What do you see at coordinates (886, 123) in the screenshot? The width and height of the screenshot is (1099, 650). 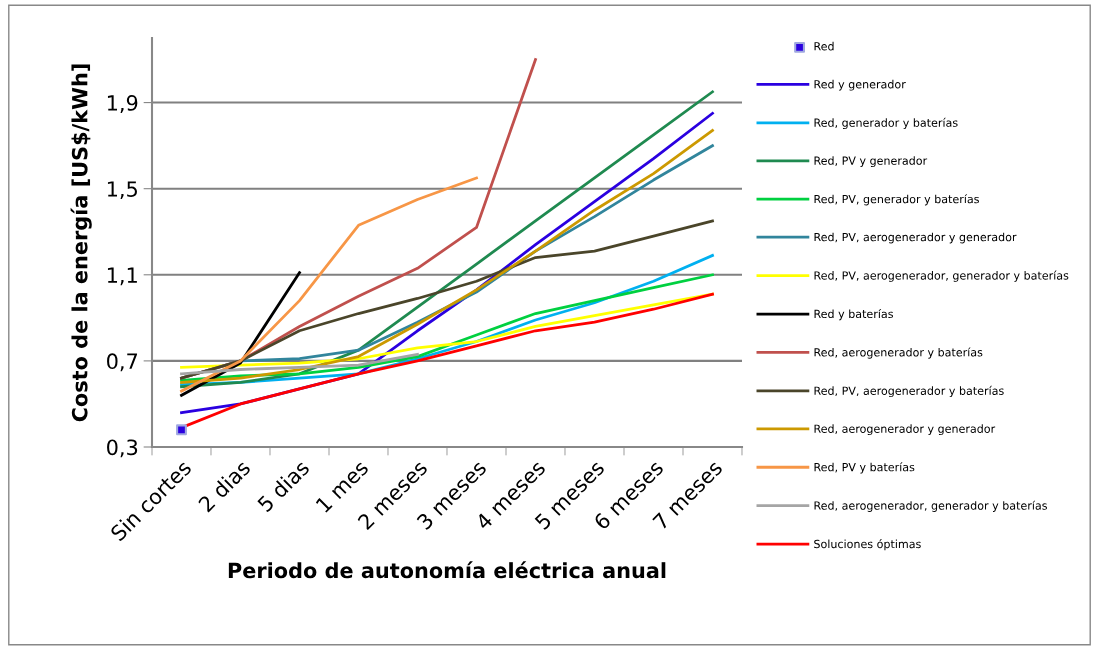 I see `legend-label: Red, generador y baterías` at bounding box center [886, 123].